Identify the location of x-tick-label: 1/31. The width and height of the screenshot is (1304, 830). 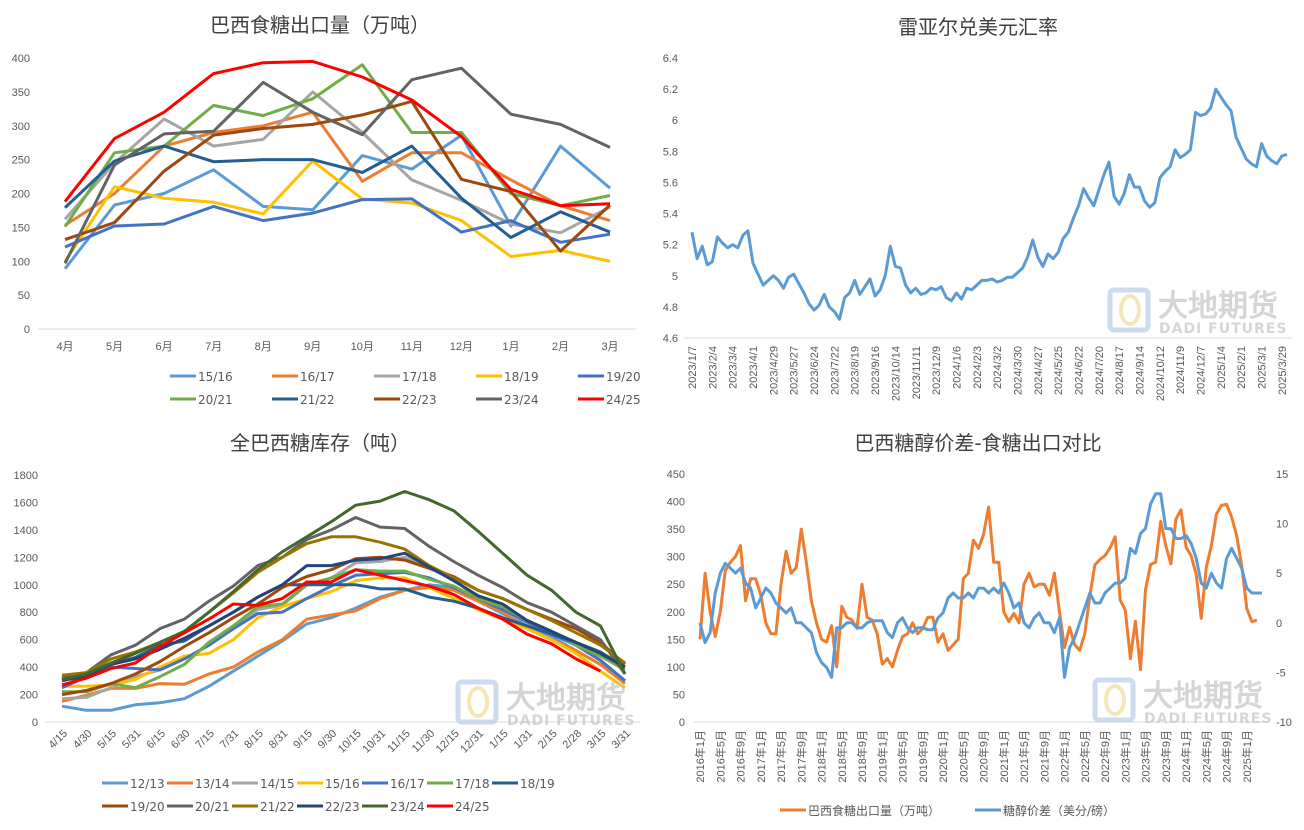
(524, 740).